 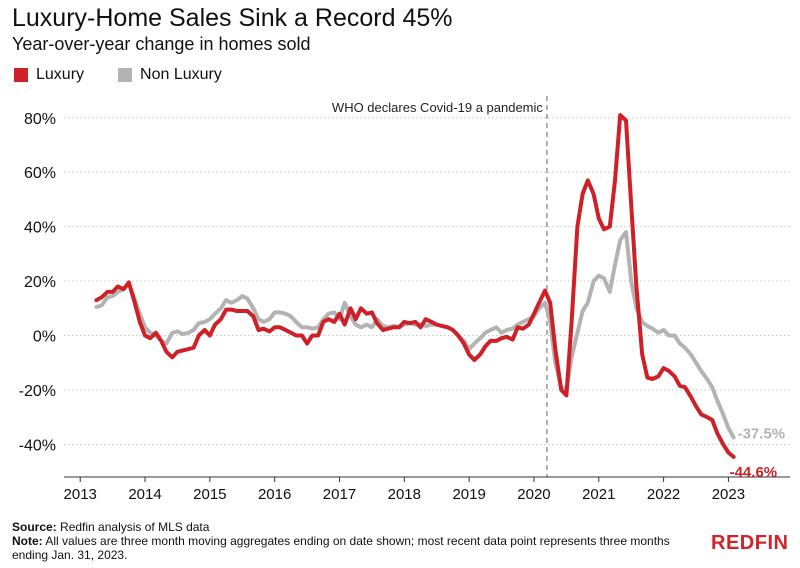 I want to click on x-tick-label: 2020, so click(x=533, y=494).